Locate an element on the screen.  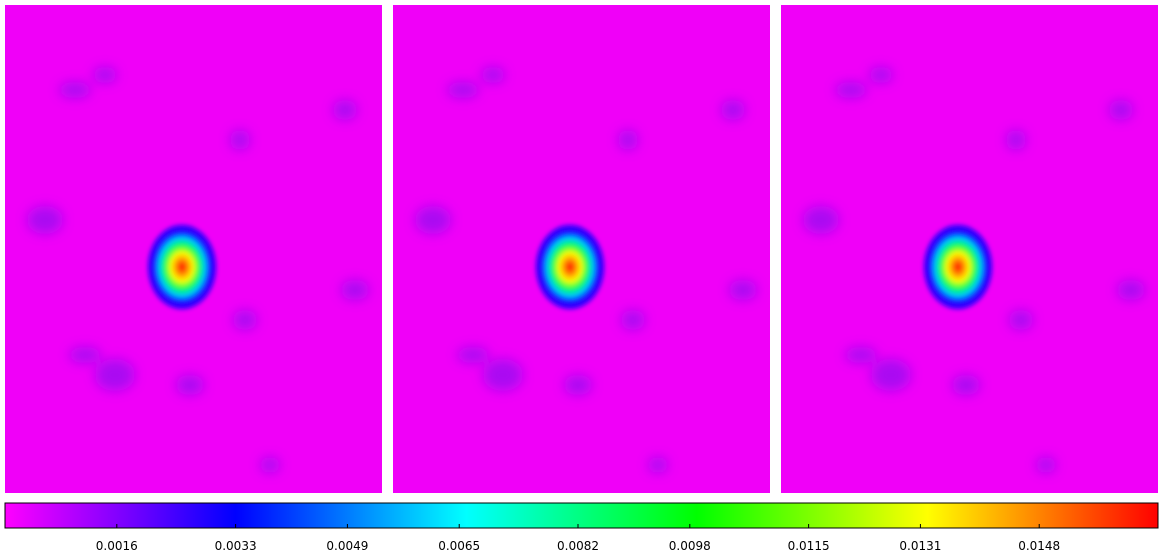
colorbar-tick-label: 0.0082 is located at coordinates (578, 546).